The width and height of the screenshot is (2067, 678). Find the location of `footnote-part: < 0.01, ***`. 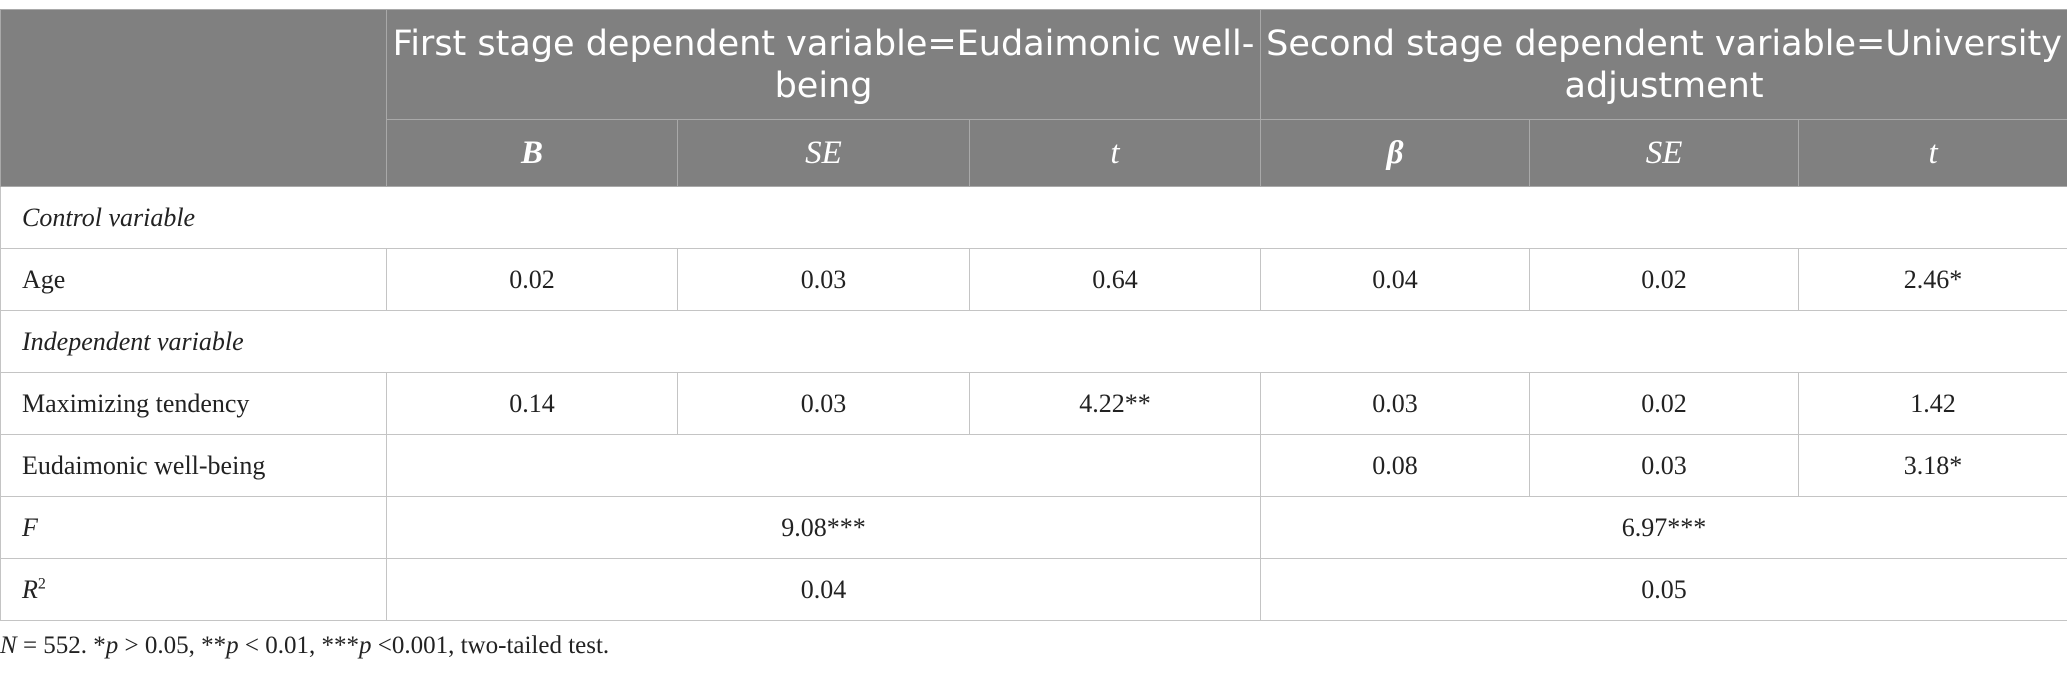

footnote-part: < 0.01, *** is located at coordinates (299, 645).